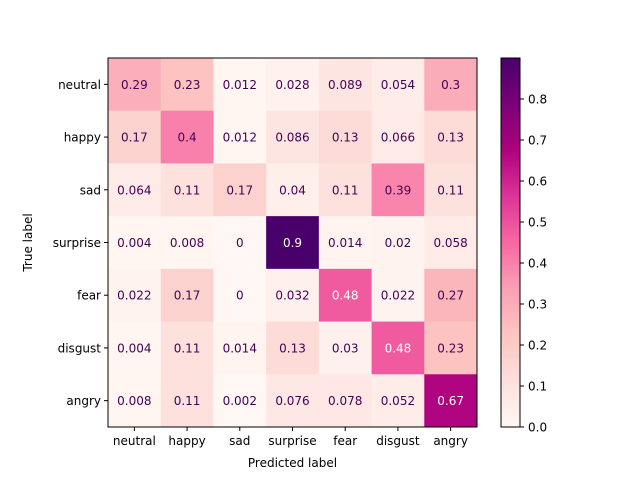  I want to click on cell-value-label: 0.04, so click(292, 190).